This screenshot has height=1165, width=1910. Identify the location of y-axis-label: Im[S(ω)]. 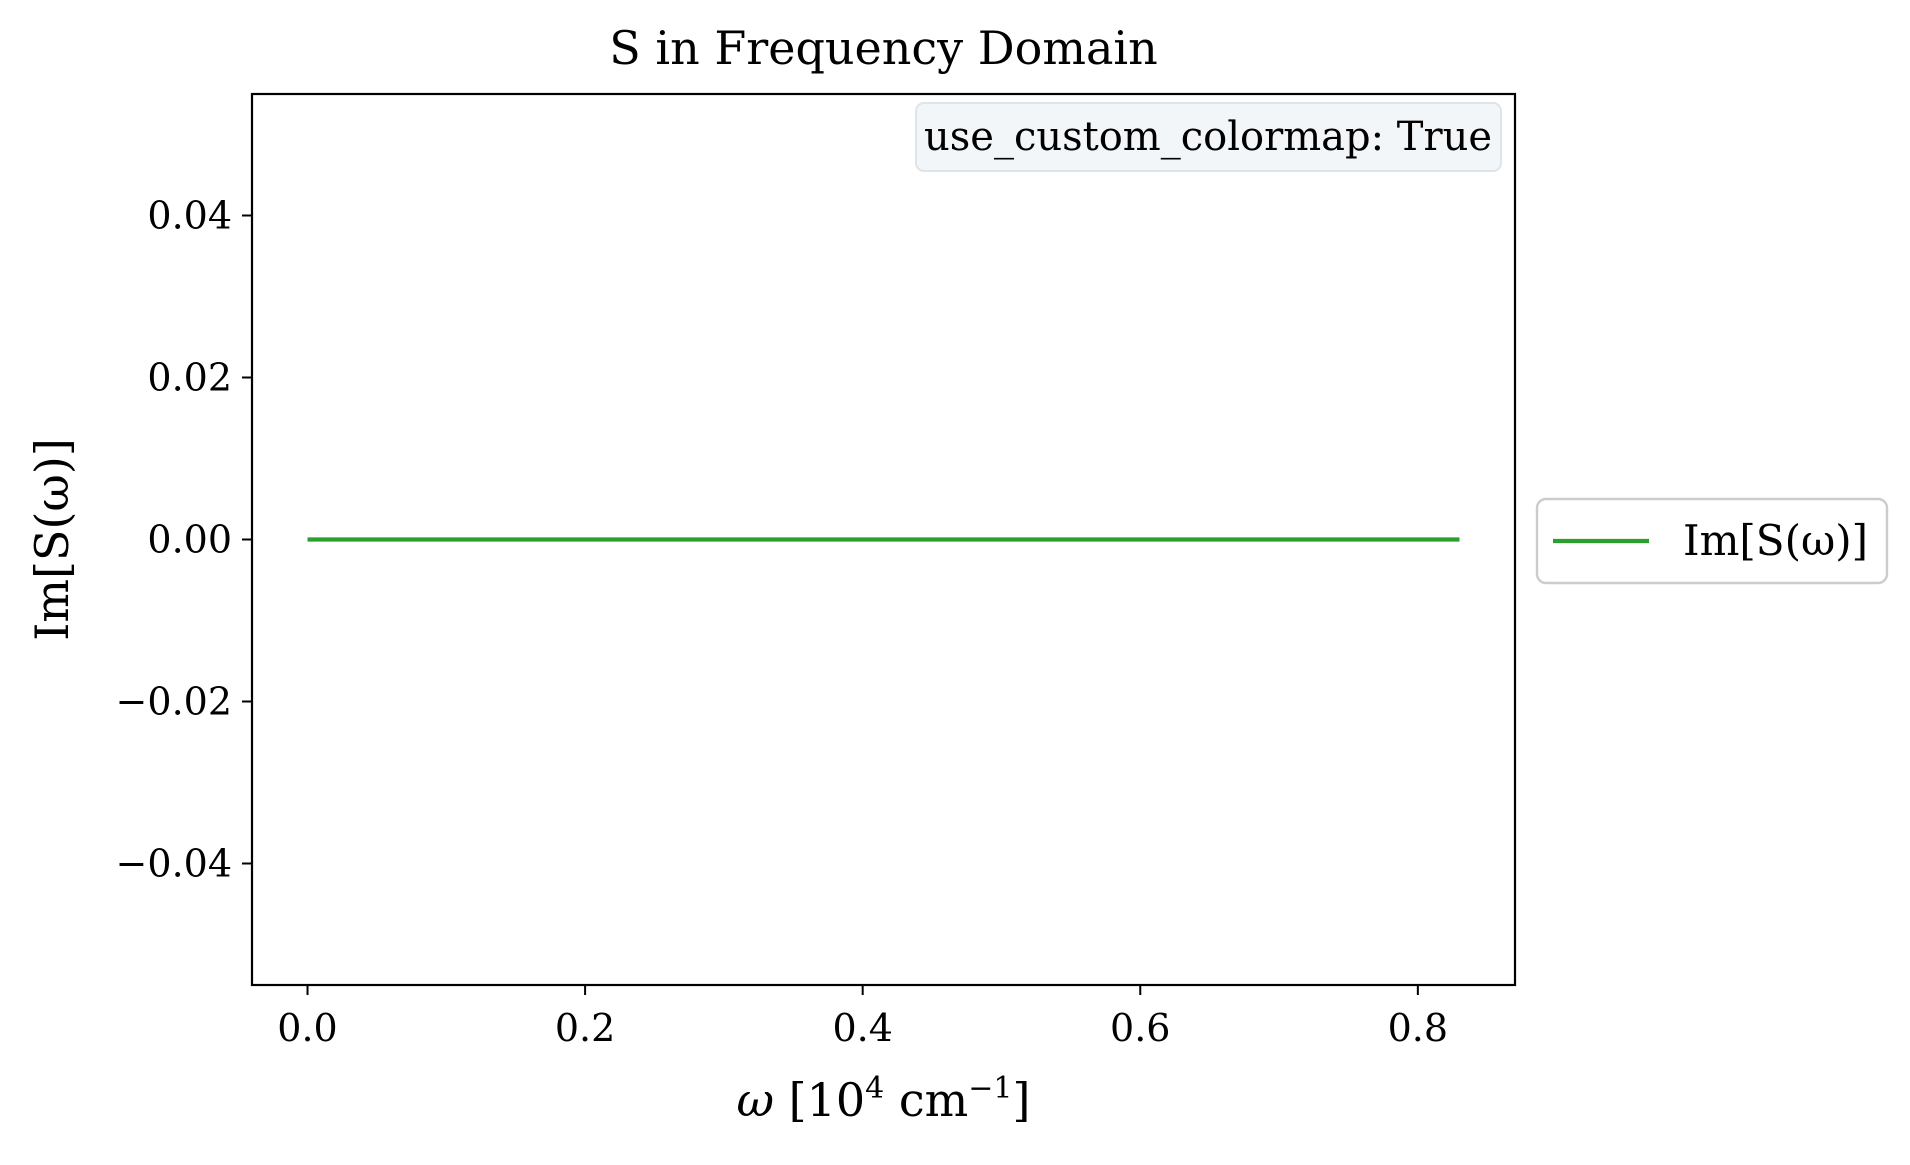
(52, 539).